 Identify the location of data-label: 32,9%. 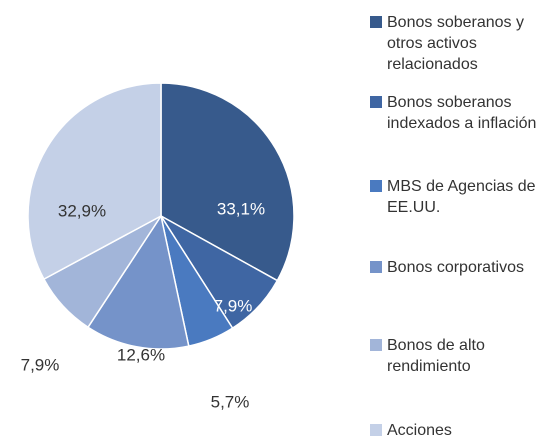
(82, 210).